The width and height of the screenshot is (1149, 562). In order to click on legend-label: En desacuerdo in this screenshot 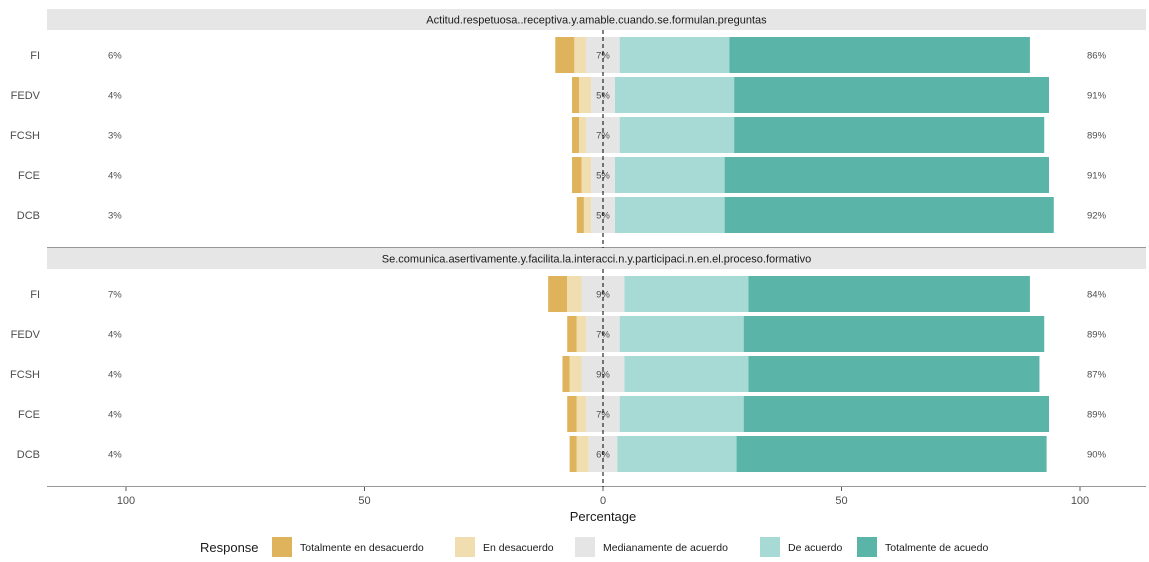, I will do `click(518, 548)`.